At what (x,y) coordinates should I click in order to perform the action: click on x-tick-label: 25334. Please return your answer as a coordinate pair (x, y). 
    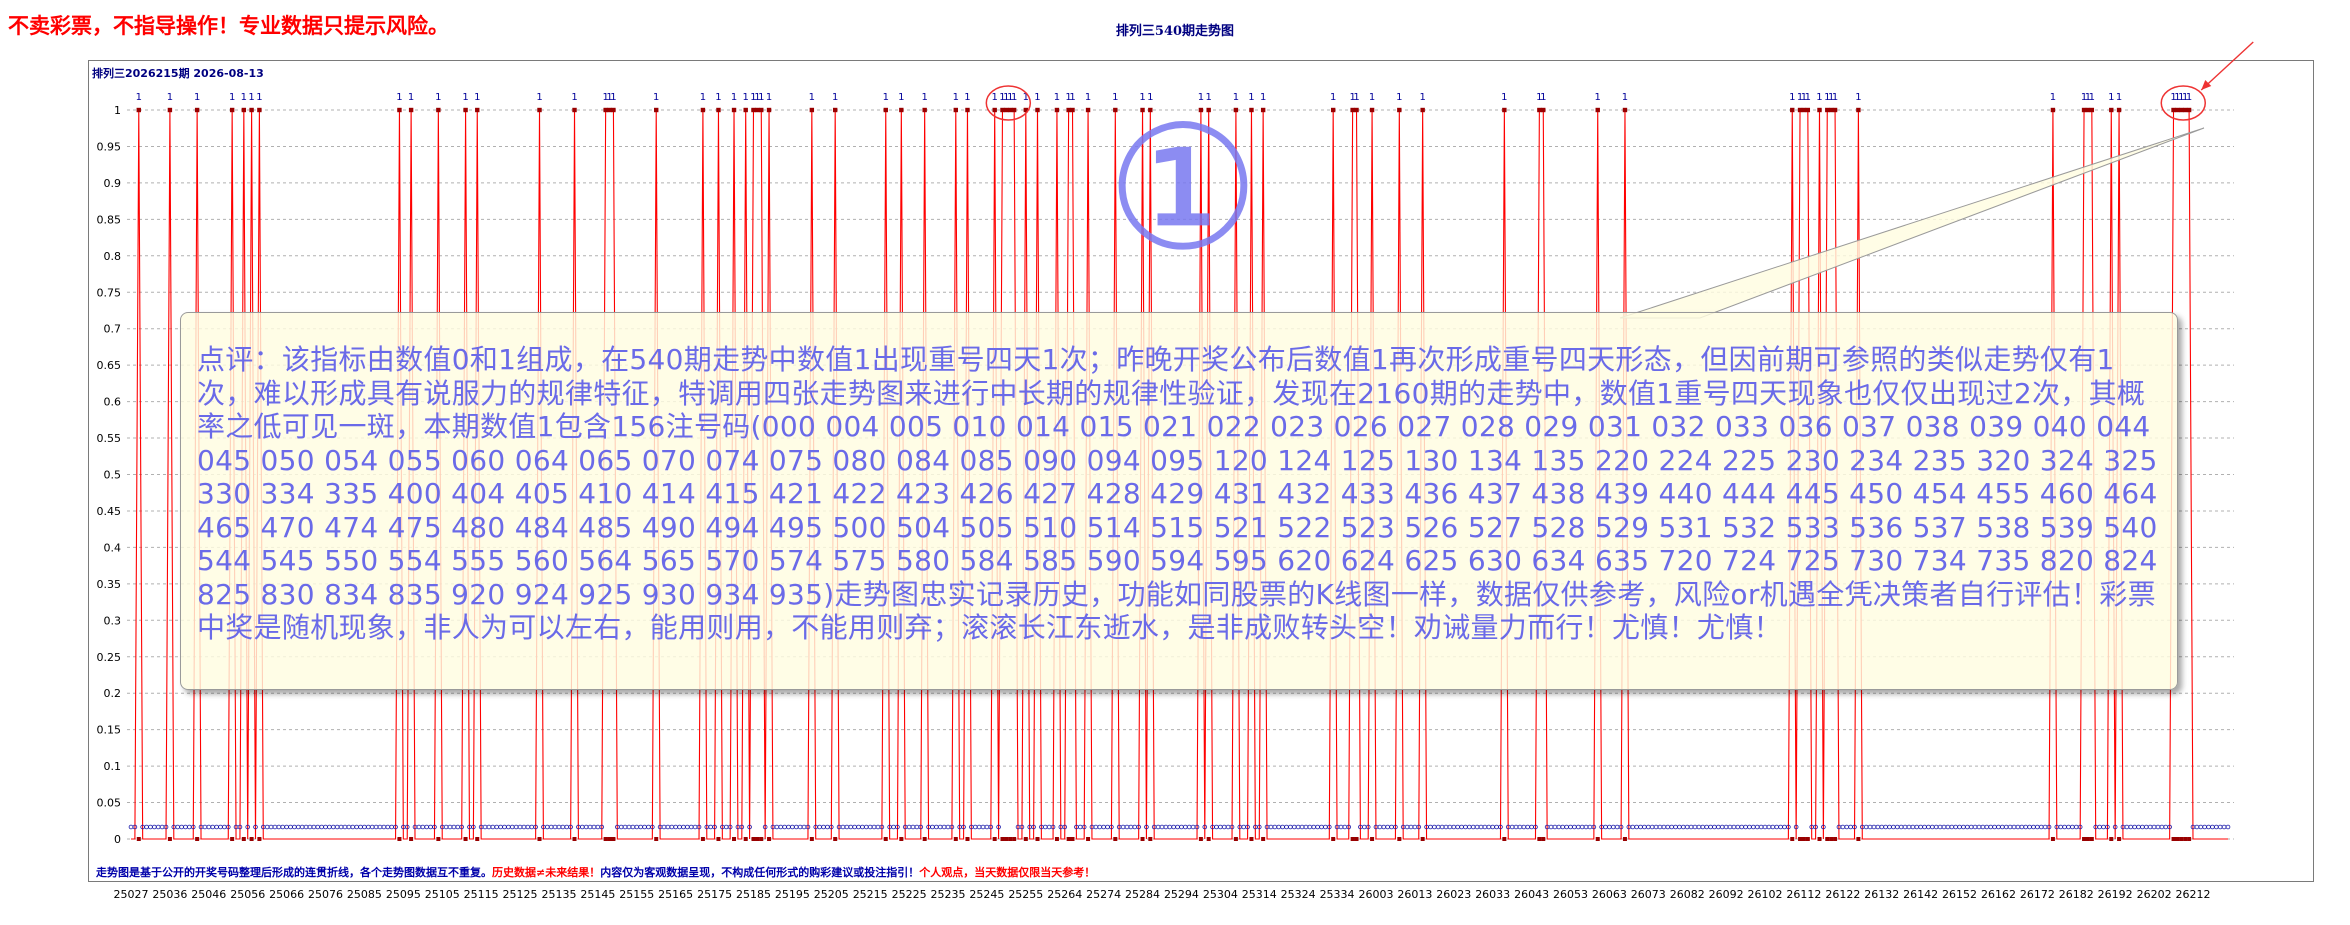
    Looking at the image, I should click on (1337, 894).